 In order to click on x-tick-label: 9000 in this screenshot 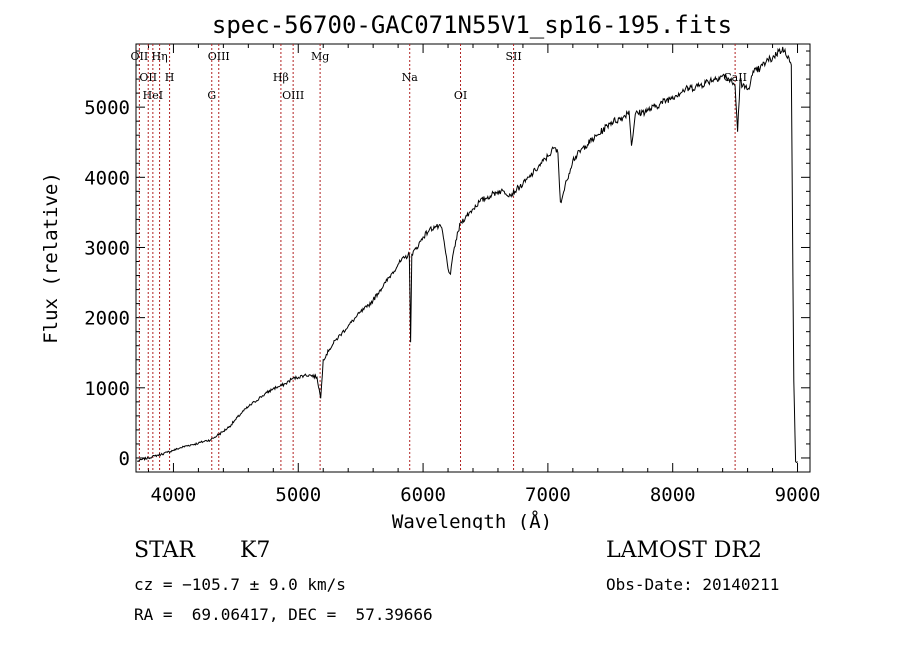, I will do `click(798, 495)`.